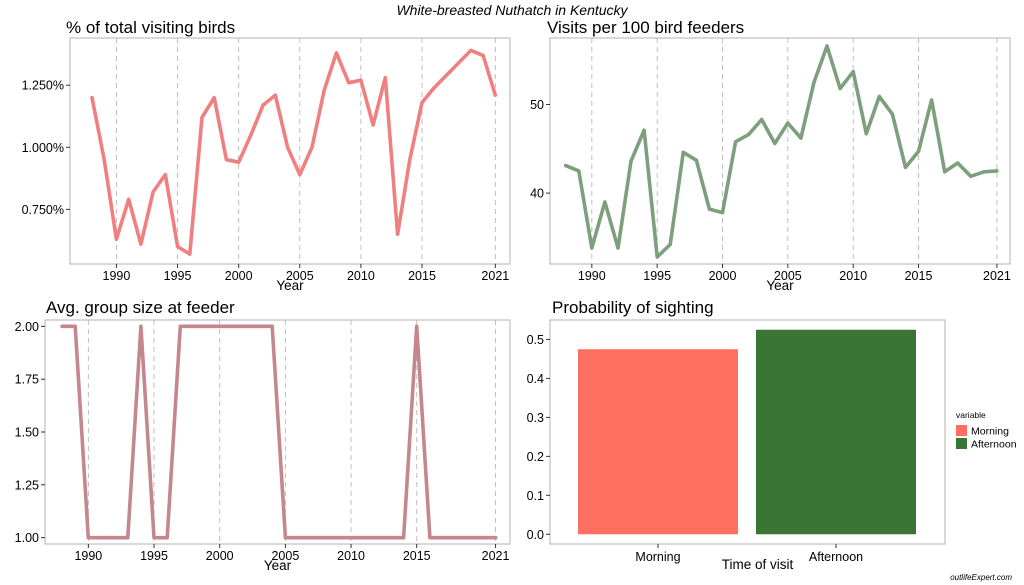 This screenshot has height=585, width=1024. What do you see at coordinates (537, 105) in the screenshot?
I see `y-tick-label: 50` at bounding box center [537, 105].